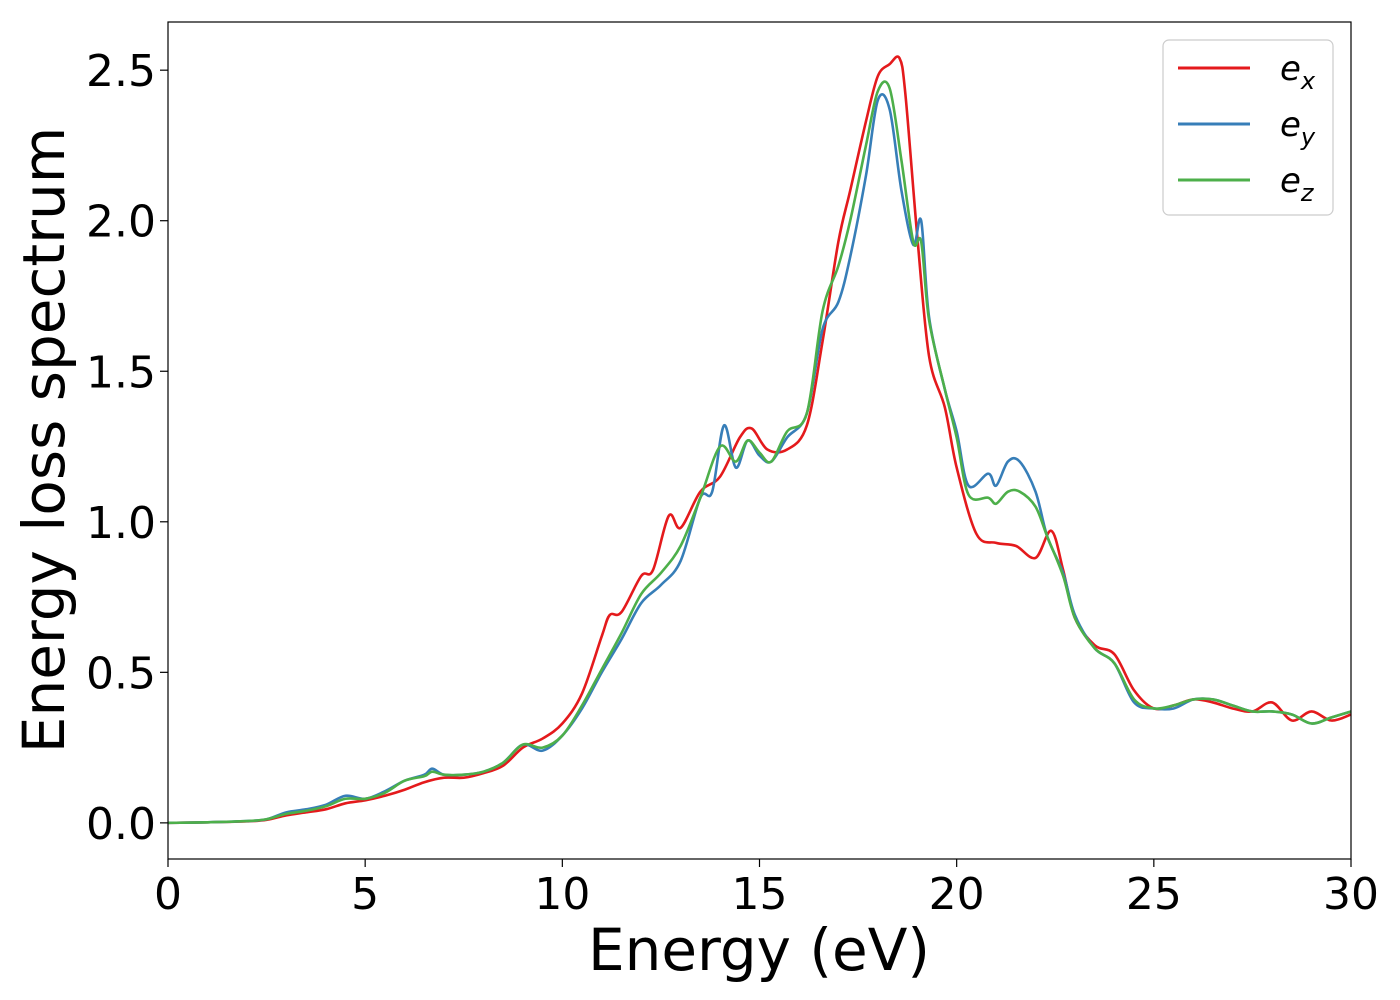 The image size is (1400, 1000). Describe the element at coordinates (1297, 184) in the screenshot. I see `legend-label-z: ez` at that location.